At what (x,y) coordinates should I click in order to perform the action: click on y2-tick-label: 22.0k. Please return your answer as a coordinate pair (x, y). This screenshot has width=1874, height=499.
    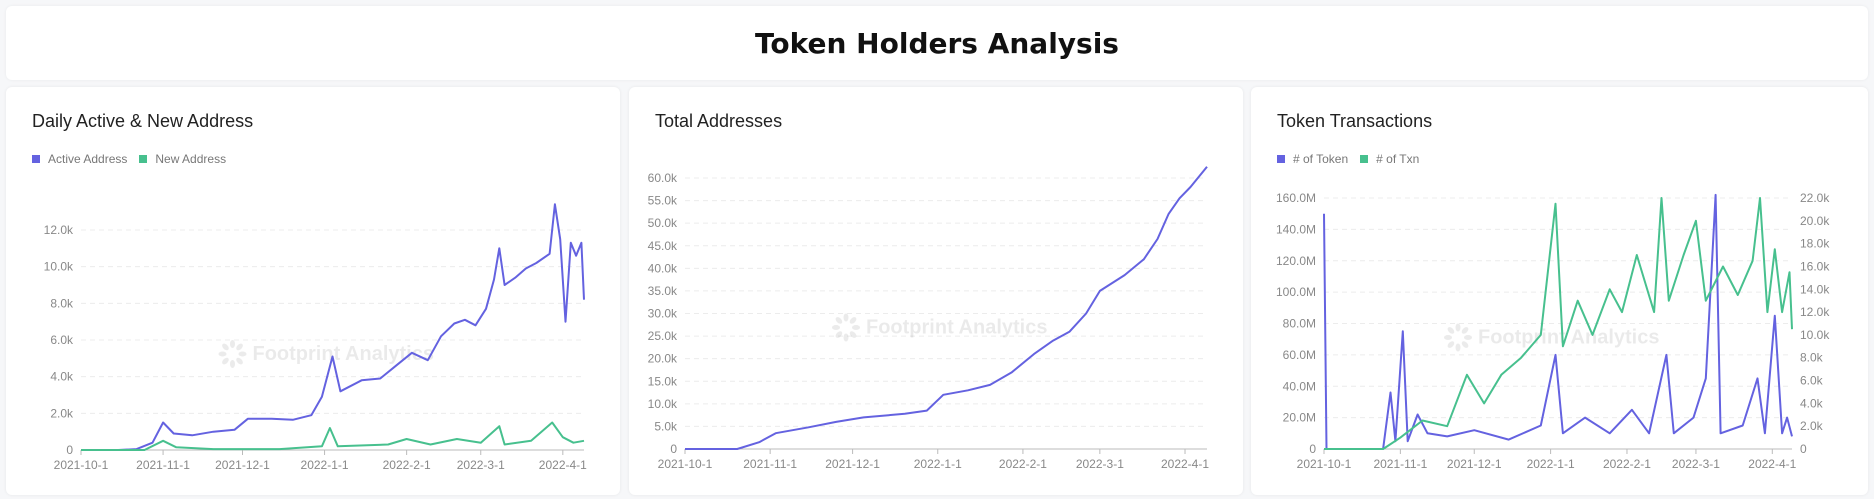
    Looking at the image, I should click on (1815, 198).